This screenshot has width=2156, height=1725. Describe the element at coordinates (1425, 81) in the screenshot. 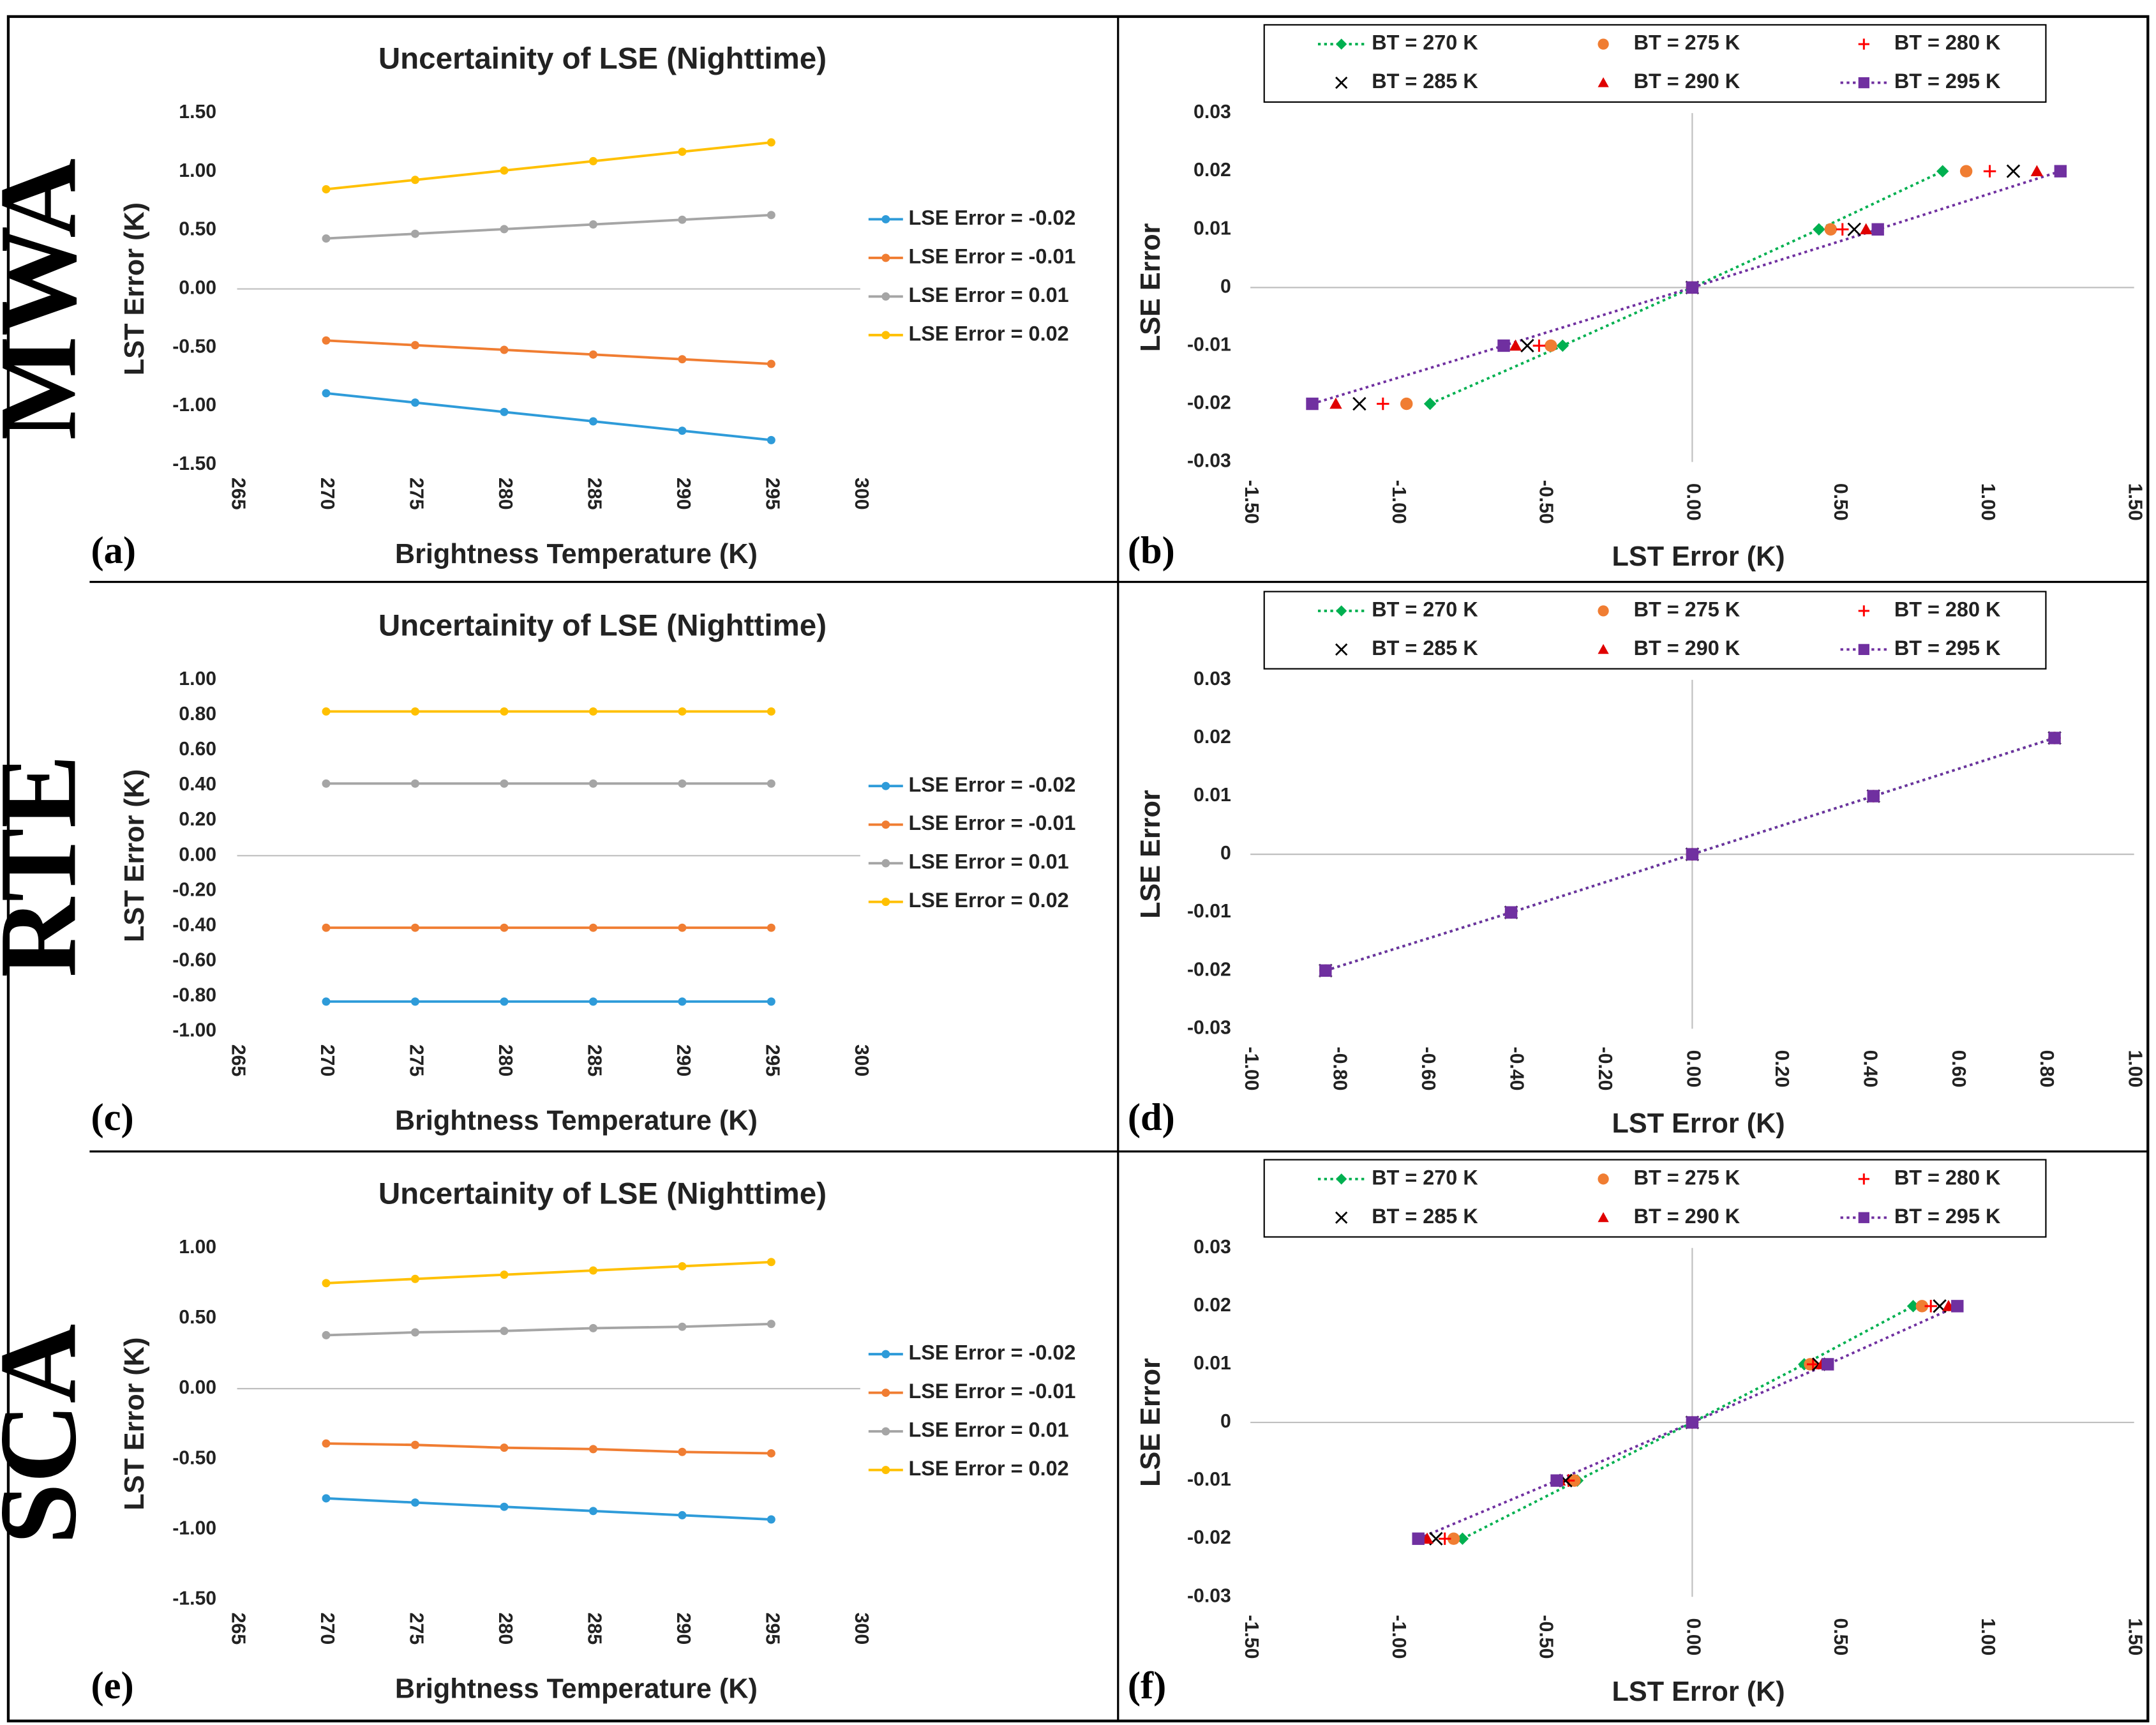

I see `legend-label: BT = 285 K` at that location.